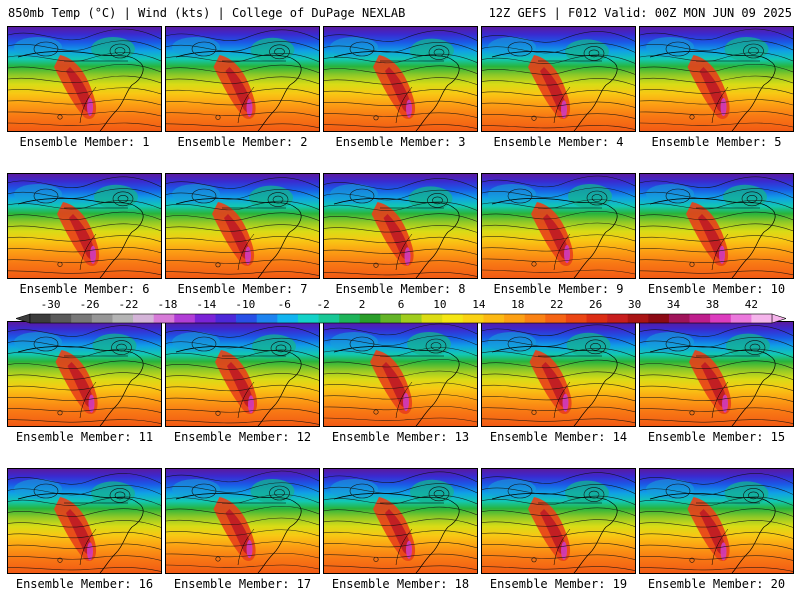  What do you see at coordinates (323, 304) in the screenshot?
I see `colorbar-tick-label: -2` at bounding box center [323, 304].